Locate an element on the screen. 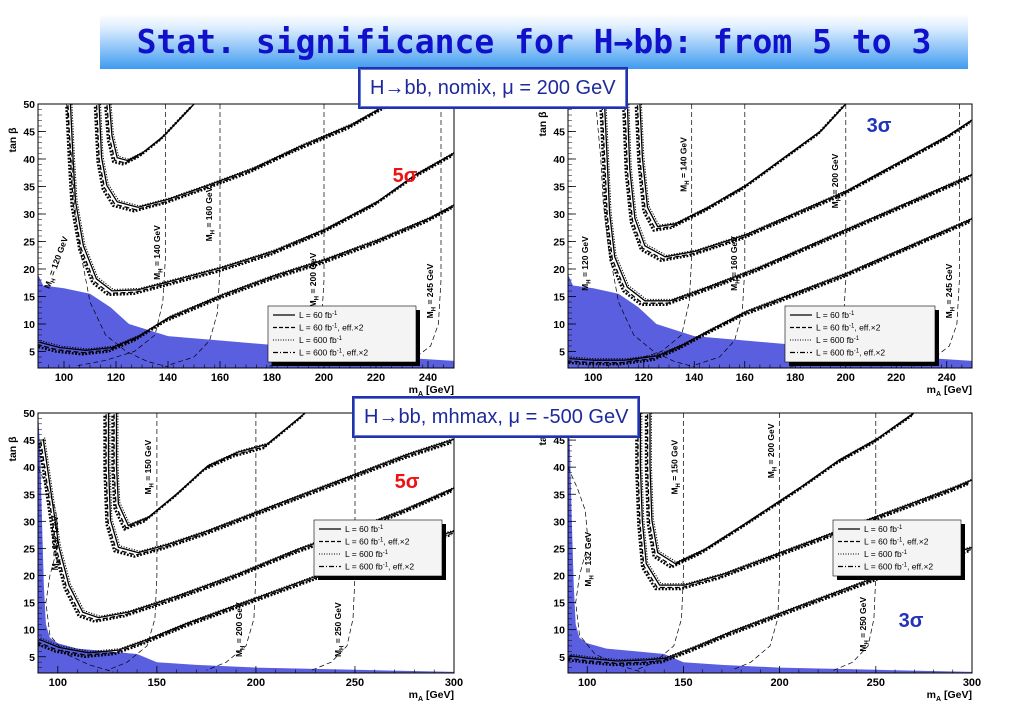 This screenshot has height=708, width=1023. mh-contour-label: MH = 132 GeV is located at coordinates (589, 559).